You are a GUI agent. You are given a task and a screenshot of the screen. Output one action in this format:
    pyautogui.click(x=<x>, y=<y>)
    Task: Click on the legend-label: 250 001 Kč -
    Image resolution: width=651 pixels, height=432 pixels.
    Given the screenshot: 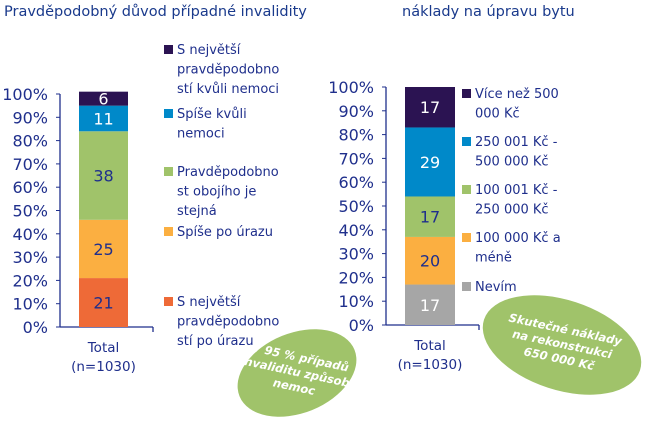 What is the action you would take?
    pyautogui.click(x=516, y=142)
    